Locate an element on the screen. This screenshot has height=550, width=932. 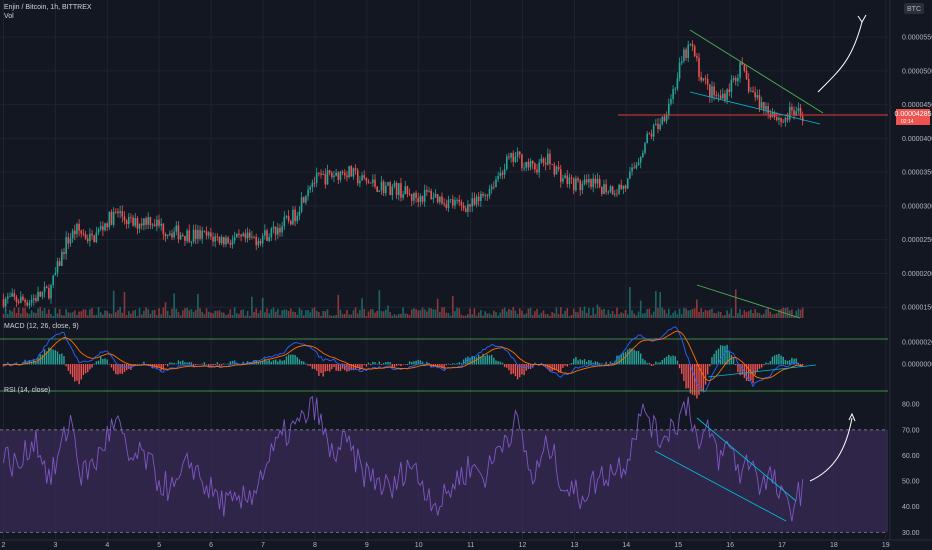
currency-badge is located at coordinates (914, 8).